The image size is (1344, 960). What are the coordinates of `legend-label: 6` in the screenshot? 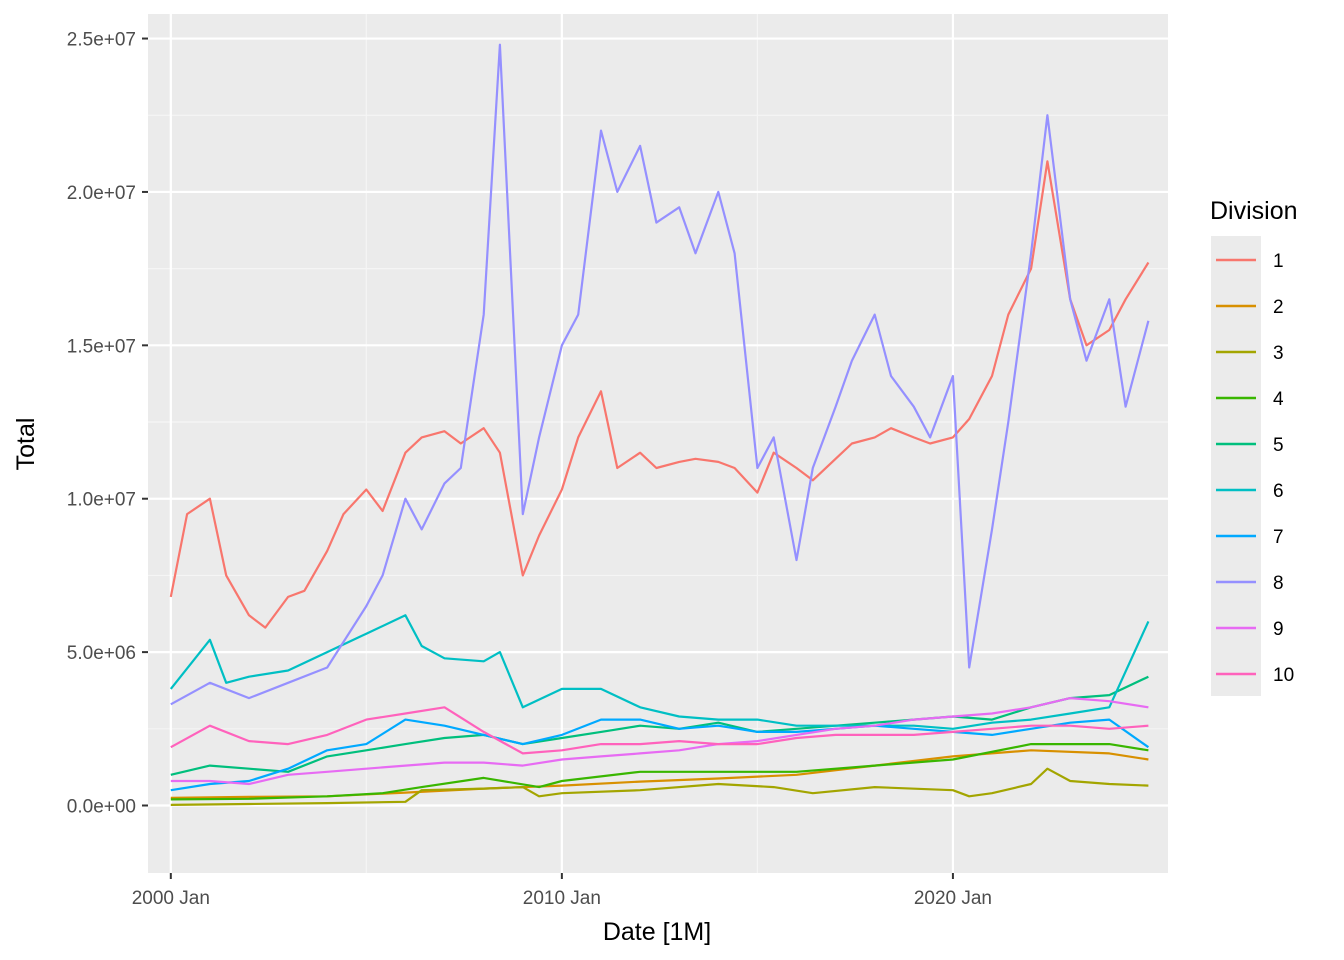 It's located at (1278, 491).